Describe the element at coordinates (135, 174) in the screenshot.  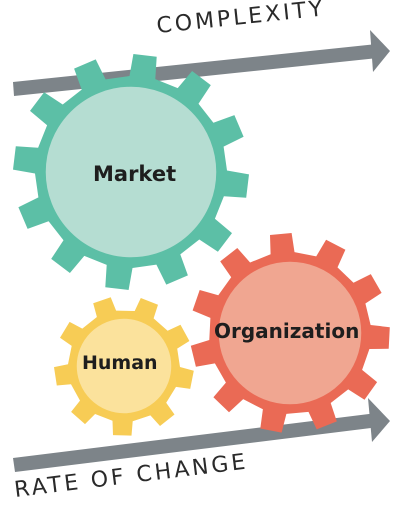
I see `market-gear-label: Market` at that location.